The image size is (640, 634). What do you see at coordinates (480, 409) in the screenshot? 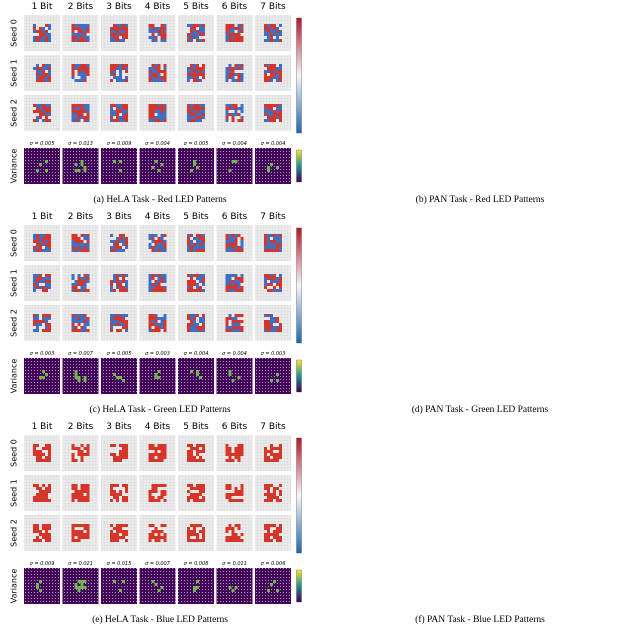
I see `panel-caption: (d) PAN Task - Green LED Patterns` at bounding box center [480, 409].